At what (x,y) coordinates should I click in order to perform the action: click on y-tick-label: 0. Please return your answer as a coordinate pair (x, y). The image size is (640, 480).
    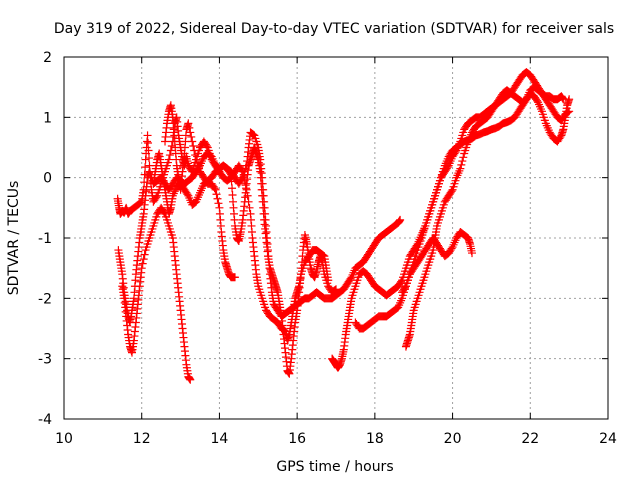
    Looking at the image, I should click on (47, 179).